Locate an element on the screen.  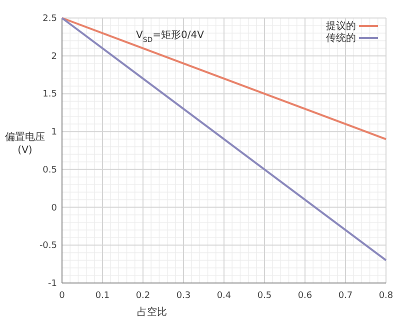
x-tick-label: 0.6 is located at coordinates (305, 296).